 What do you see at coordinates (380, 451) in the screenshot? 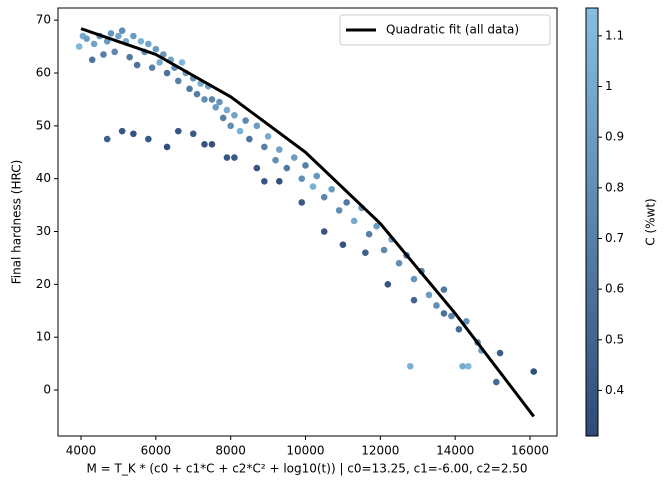
I see `x-tick-label: 12000` at bounding box center [380, 451].